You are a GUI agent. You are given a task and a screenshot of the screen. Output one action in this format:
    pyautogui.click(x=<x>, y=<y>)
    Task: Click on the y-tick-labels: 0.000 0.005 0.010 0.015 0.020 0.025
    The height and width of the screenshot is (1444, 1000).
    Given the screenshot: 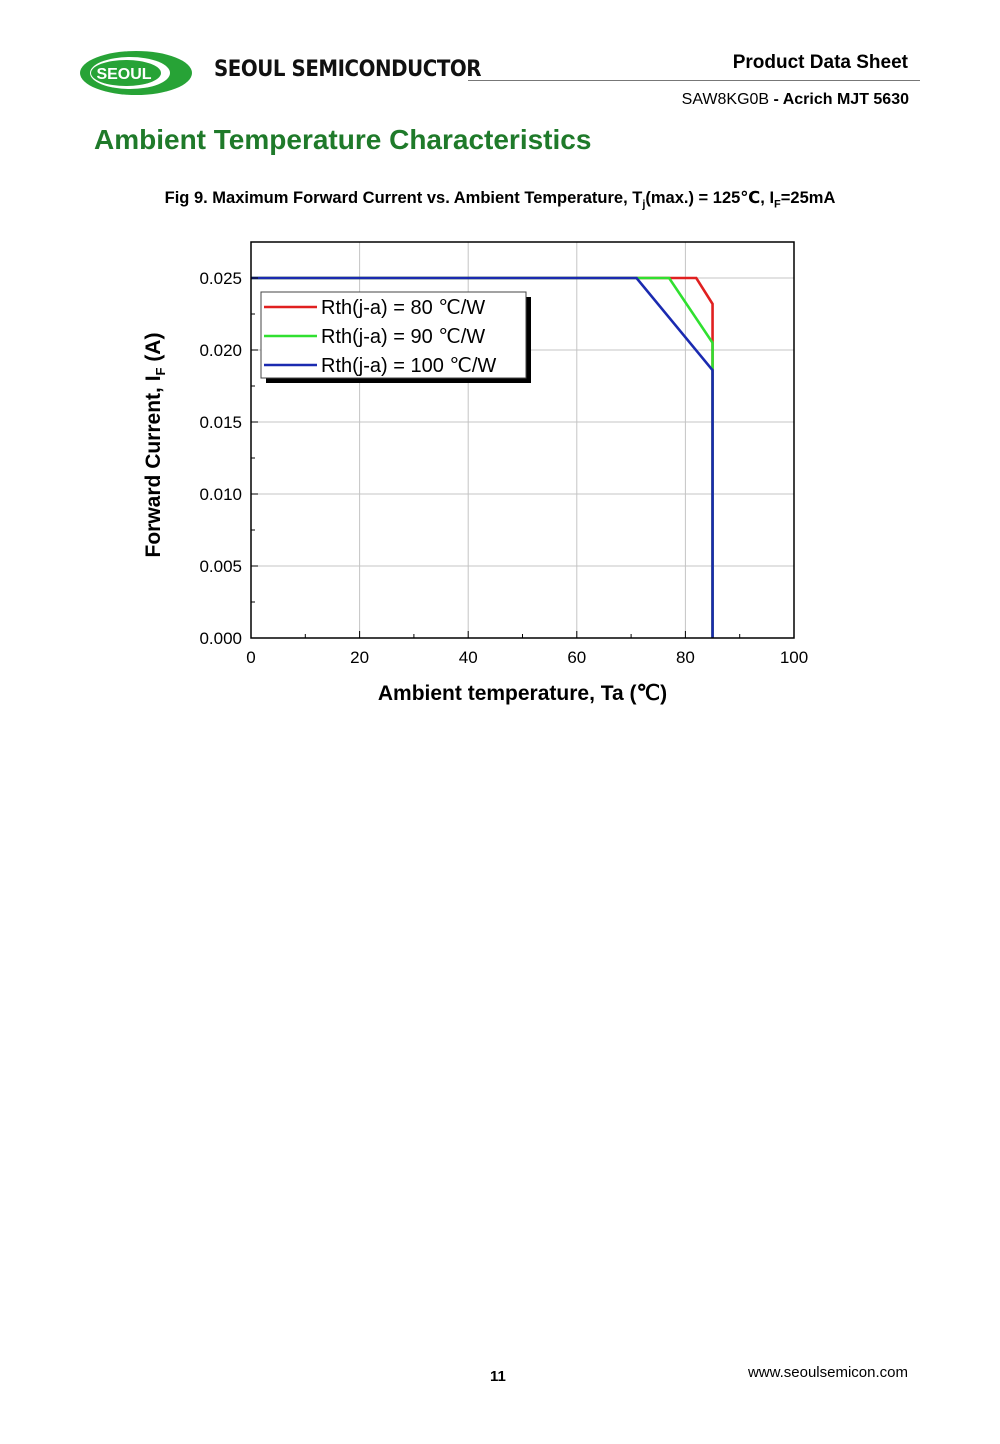 What is the action you would take?
    pyautogui.click(x=220, y=458)
    